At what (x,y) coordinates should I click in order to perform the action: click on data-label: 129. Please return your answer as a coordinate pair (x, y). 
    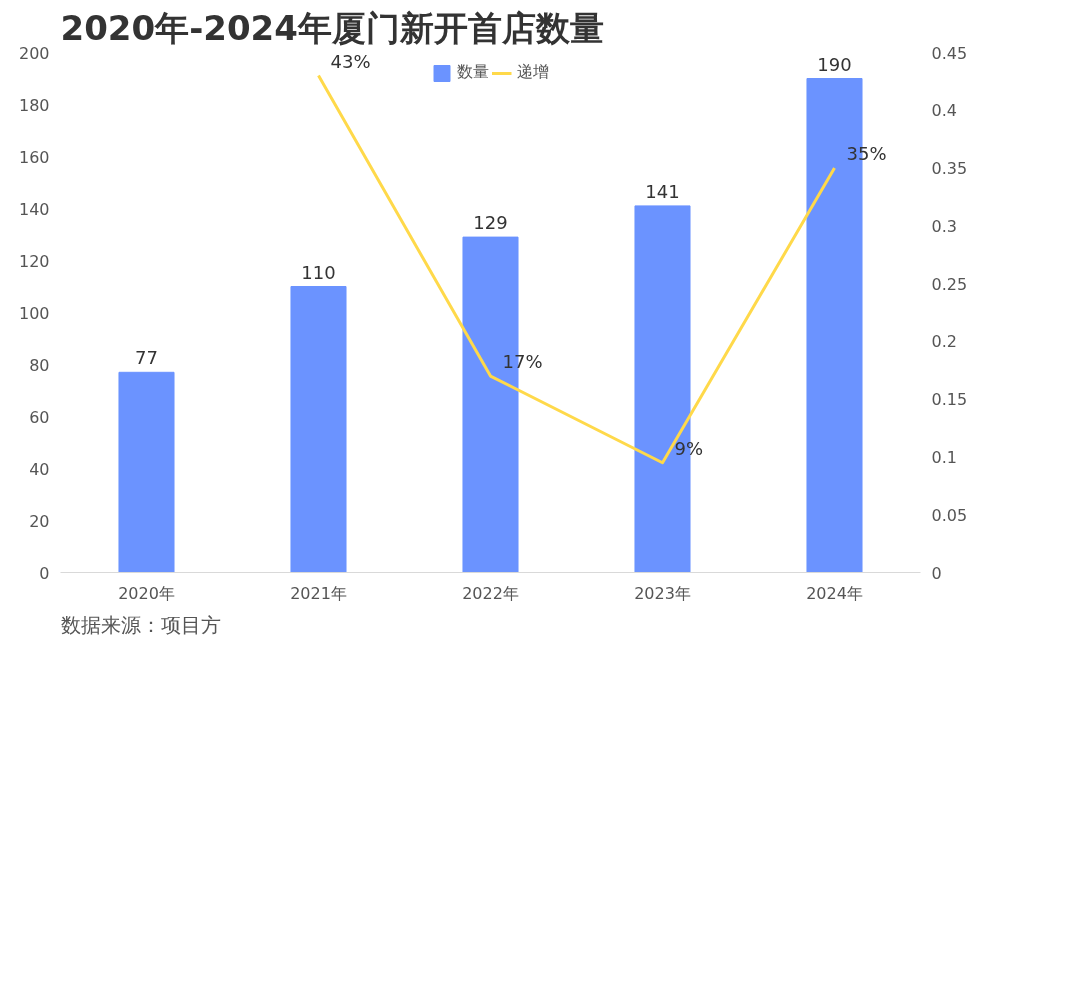
    Looking at the image, I should click on (490, 223).